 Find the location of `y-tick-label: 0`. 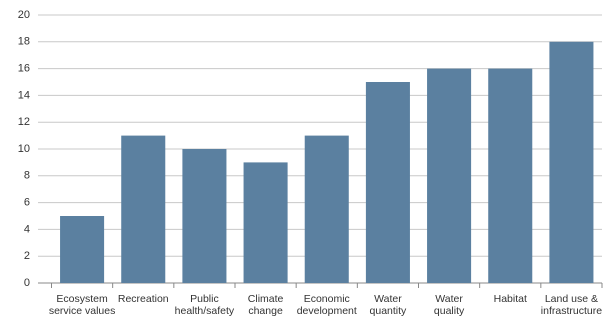

y-tick-label: 0 is located at coordinates (27, 283).